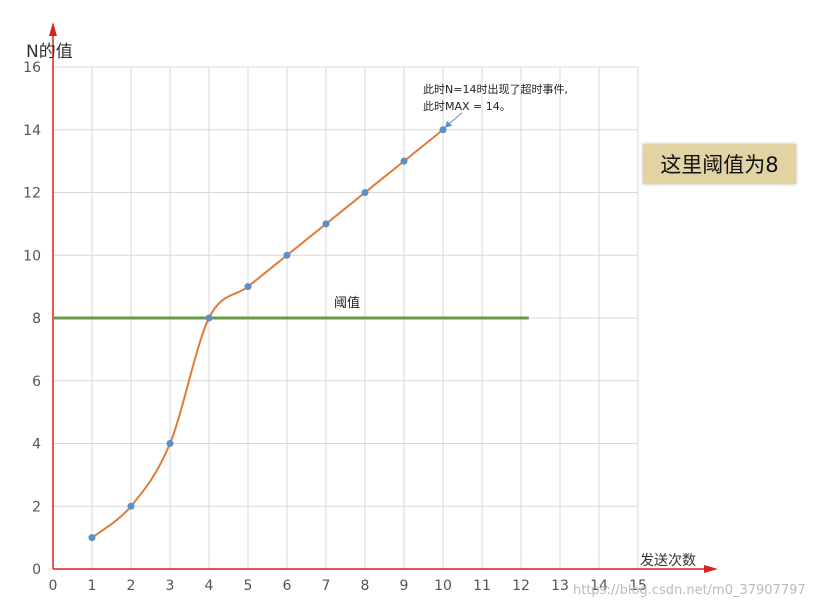 Image resolution: width=818 pixels, height=607 pixels. Describe the element at coordinates (287, 586) in the screenshot. I see `x-tick-label: 6` at that location.